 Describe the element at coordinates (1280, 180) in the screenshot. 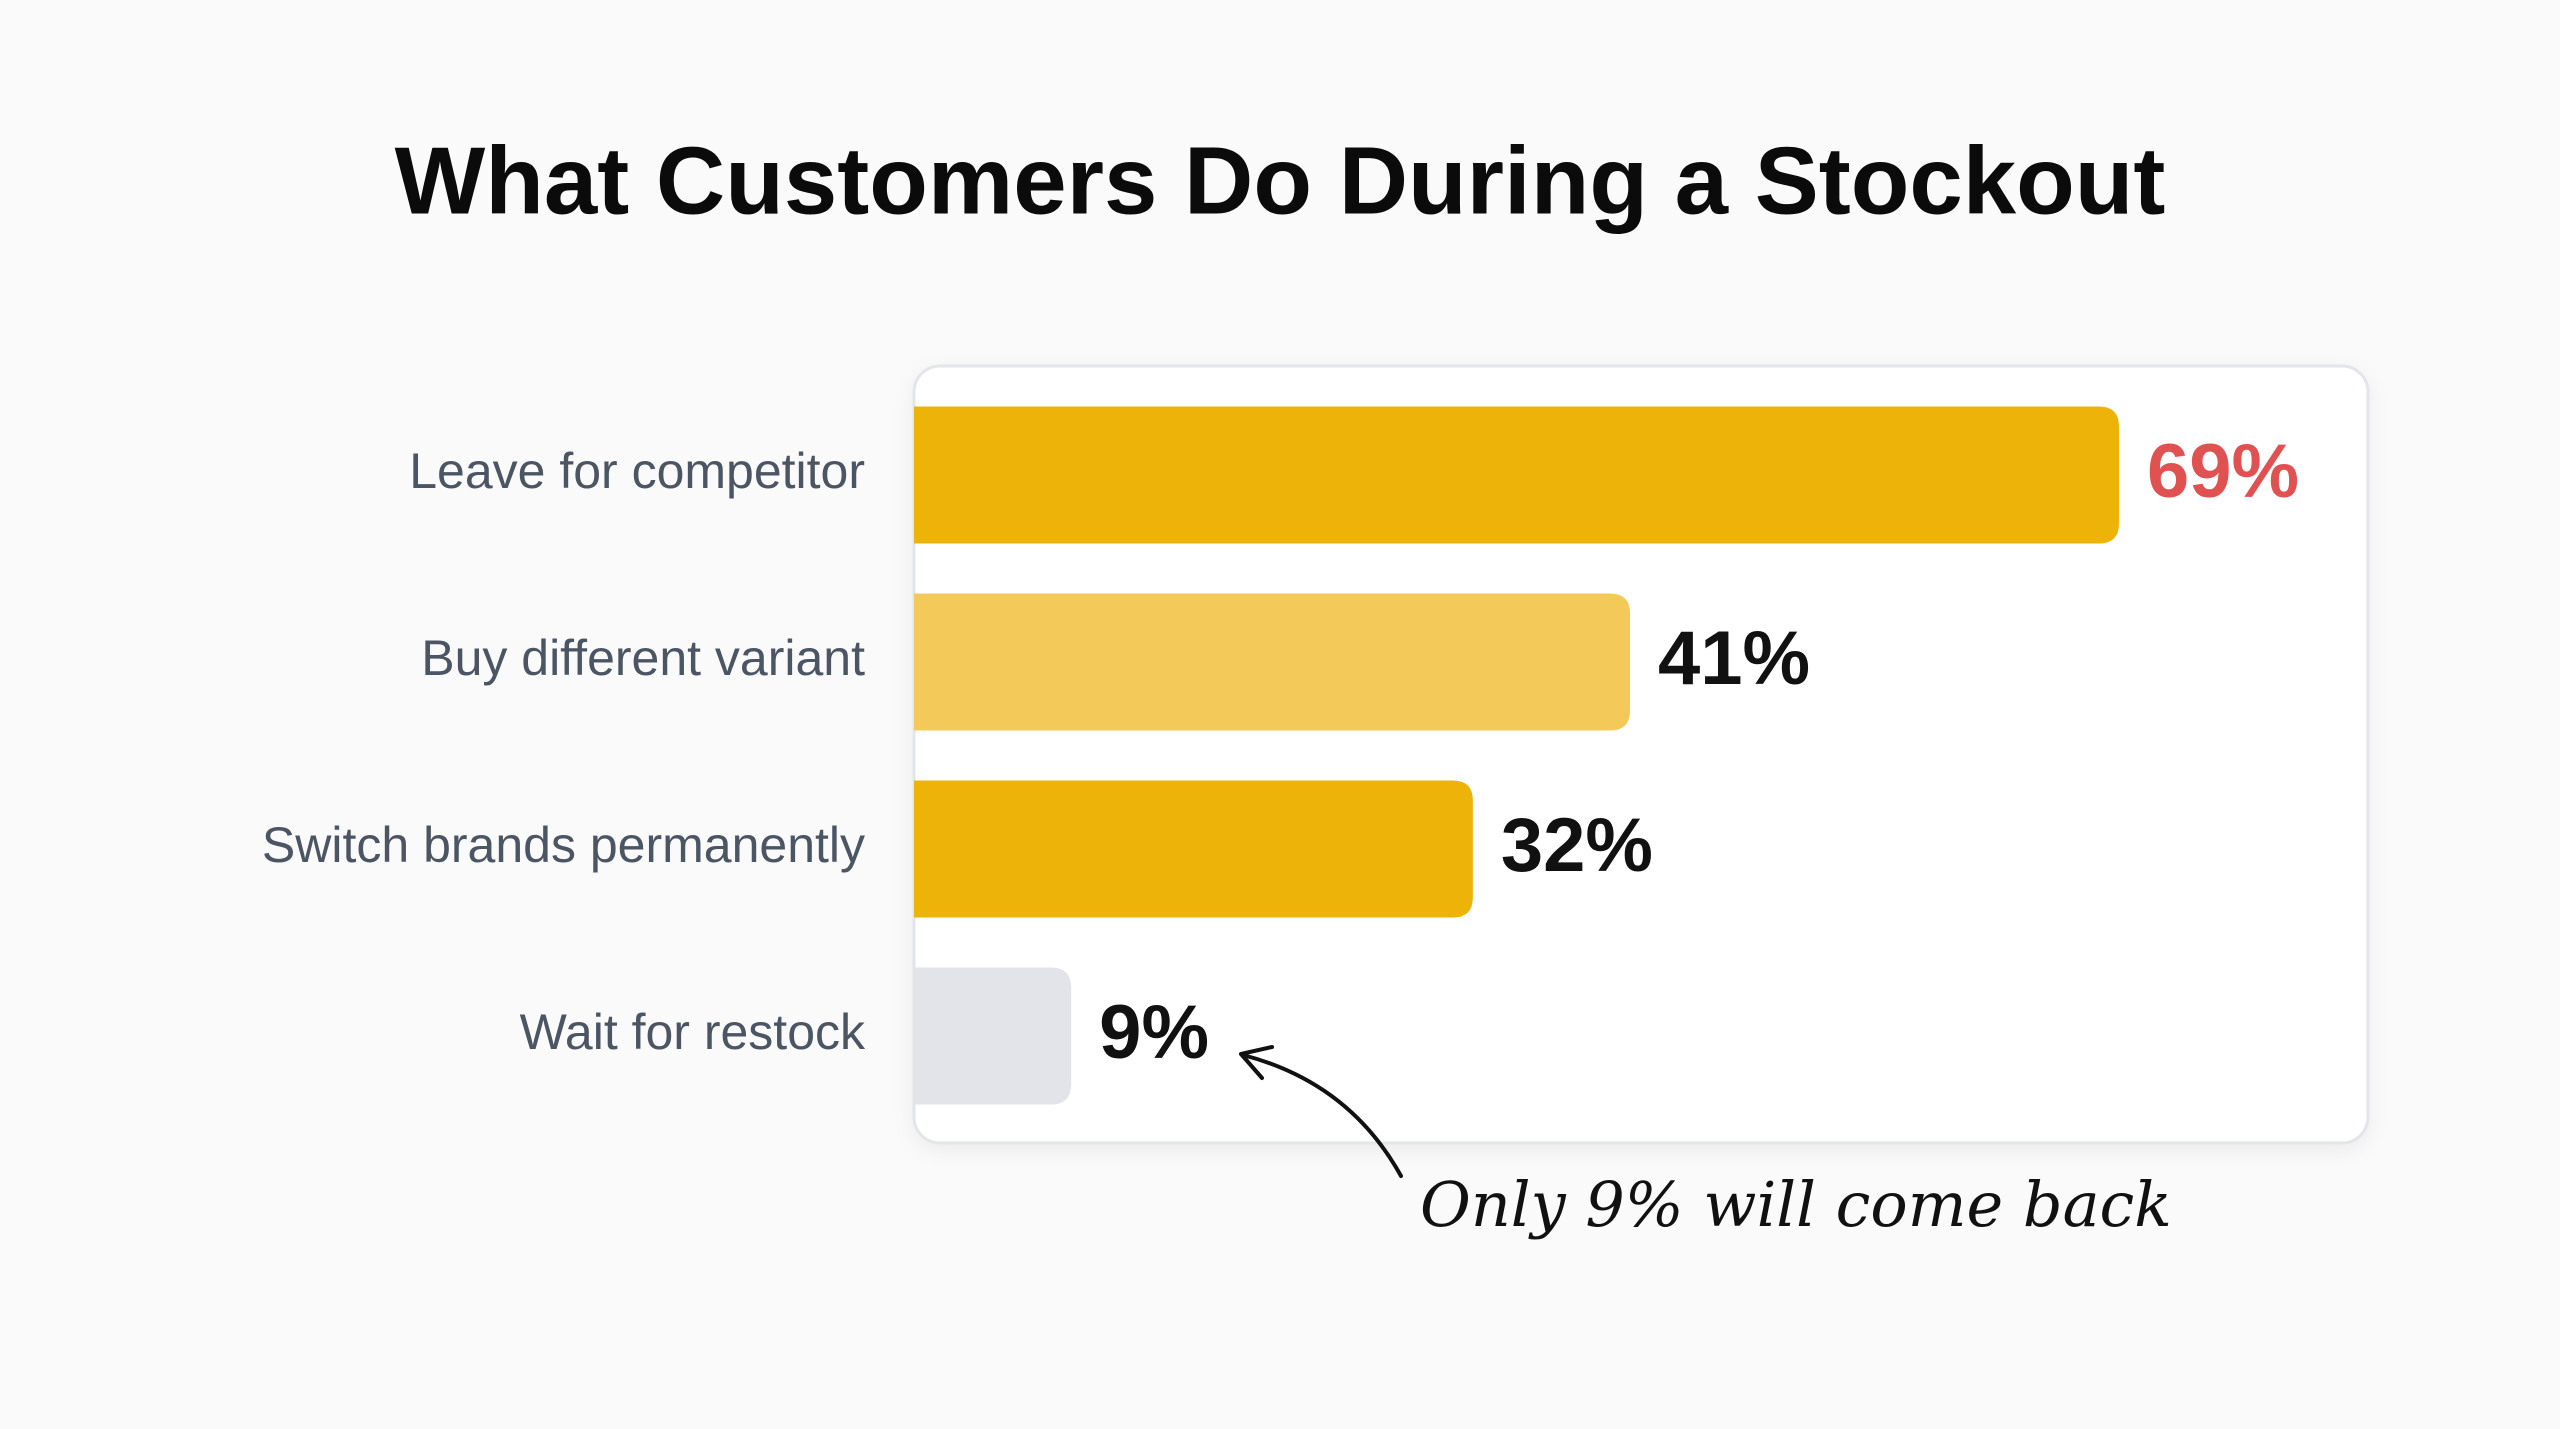

I see `chart-title: What Customers Do During a Stockout` at that location.